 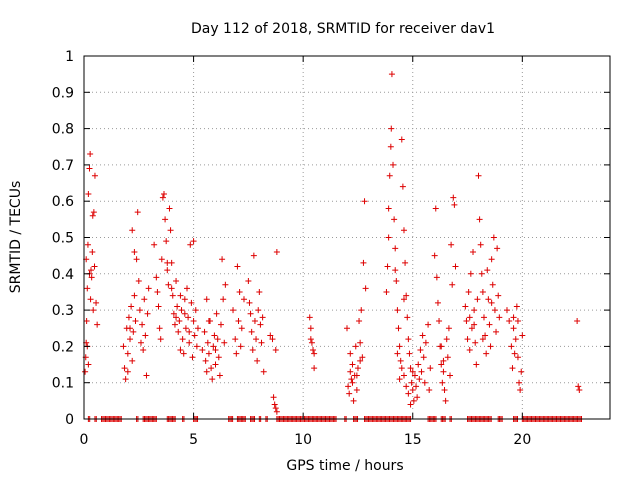 I want to click on x-tick-labels: 0 5 10 15 20, so click(x=306, y=440).